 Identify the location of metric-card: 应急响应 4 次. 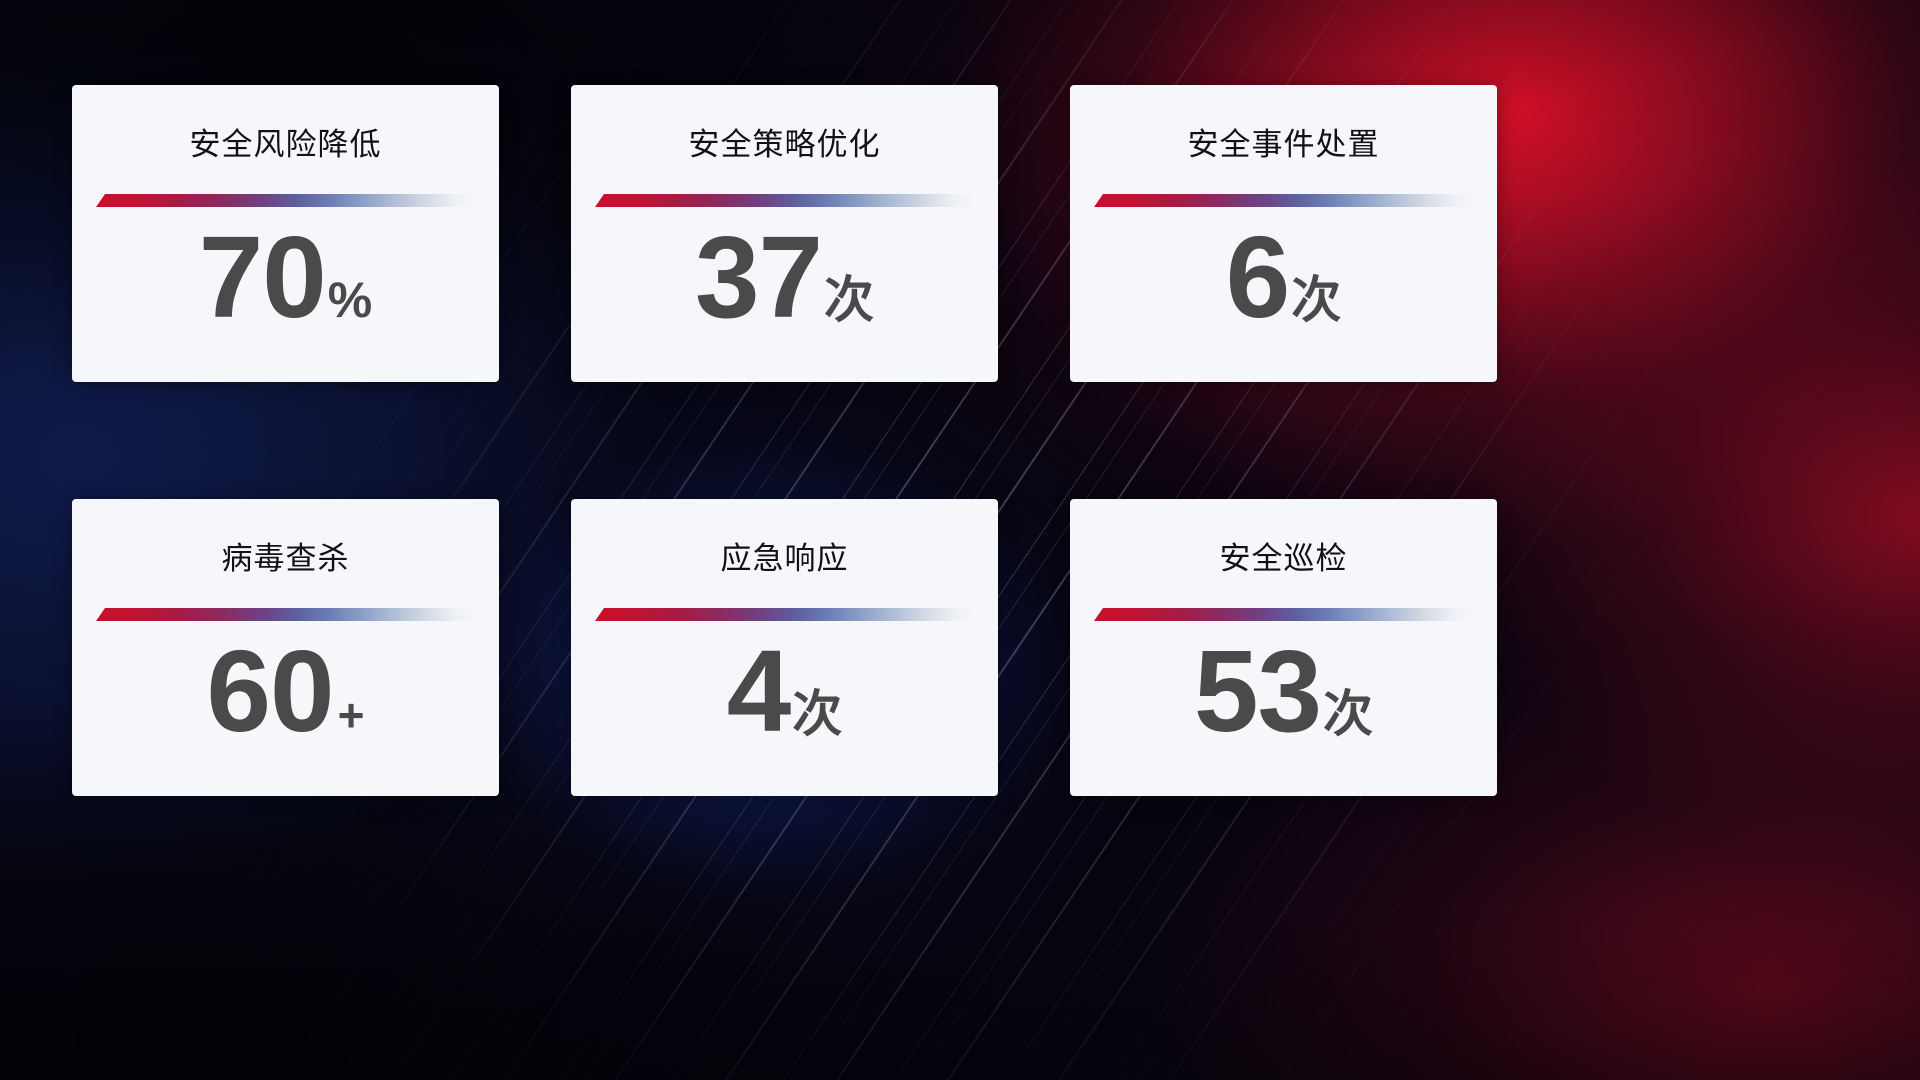
(784, 647).